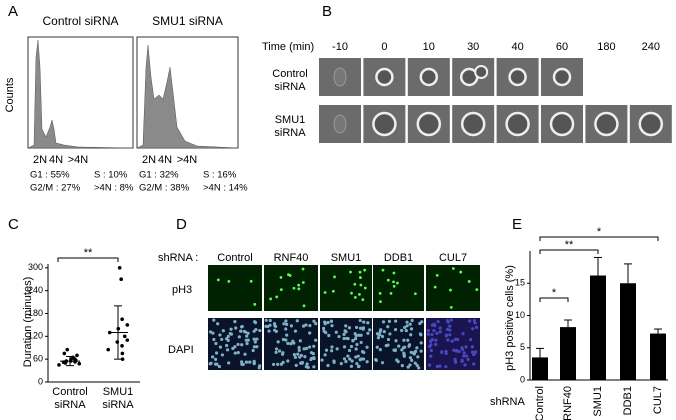  I want to click on microscopy-image, so click(291, 288).